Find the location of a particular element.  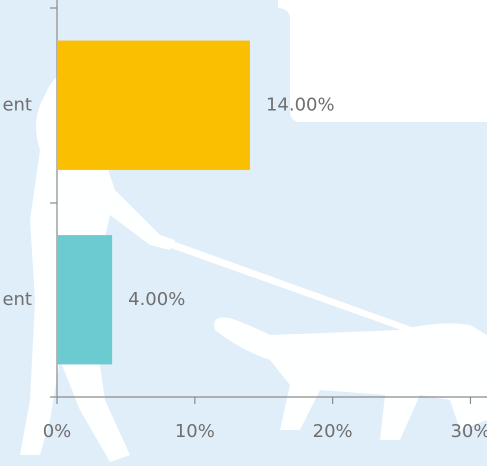

x-tick-label: 0% is located at coordinates (57, 431).